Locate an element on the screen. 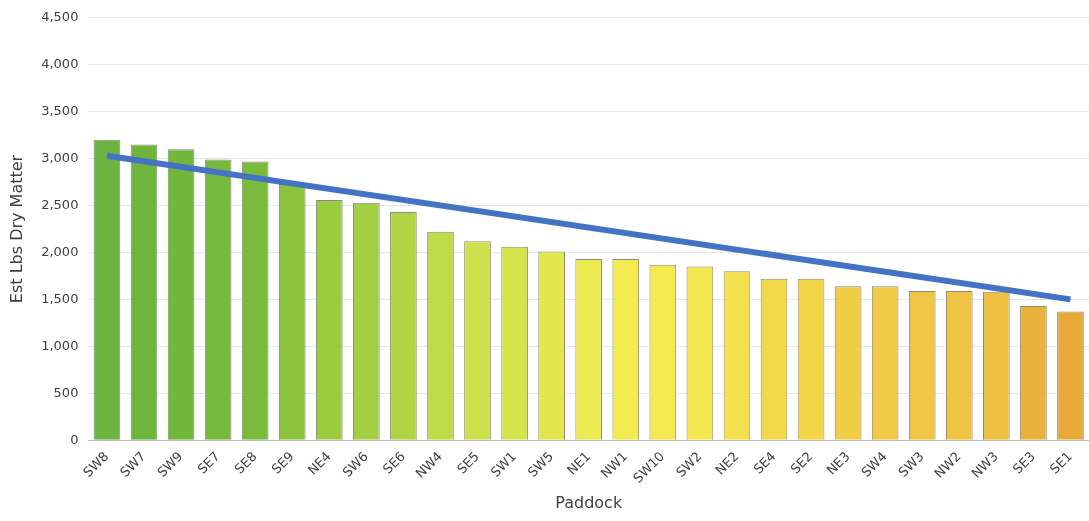 The height and width of the screenshot is (521, 1089). y-tick-label: 2,500 is located at coordinates (60, 204).